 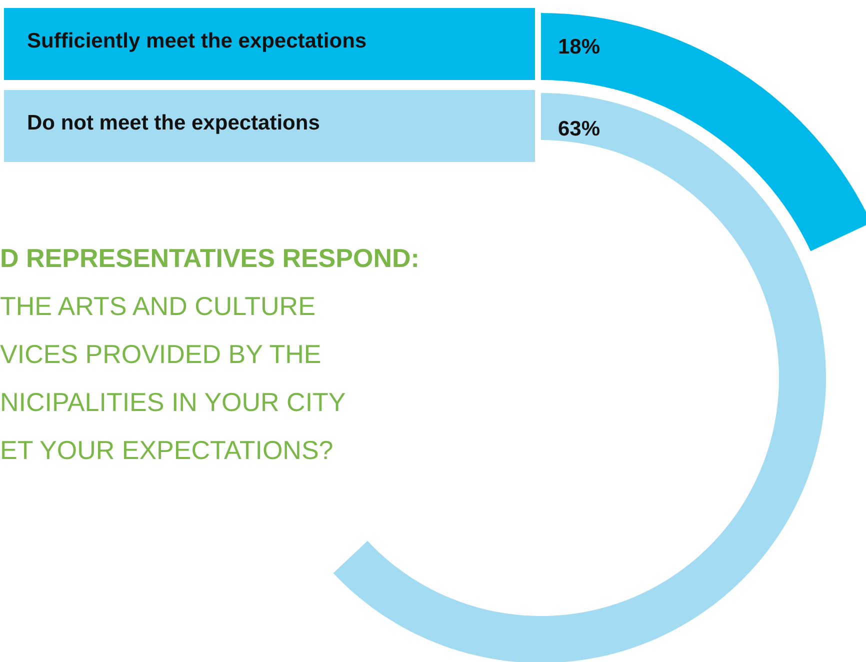 I want to click on text: VICES PROVIDED BY THE, so click(x=161, y=354).